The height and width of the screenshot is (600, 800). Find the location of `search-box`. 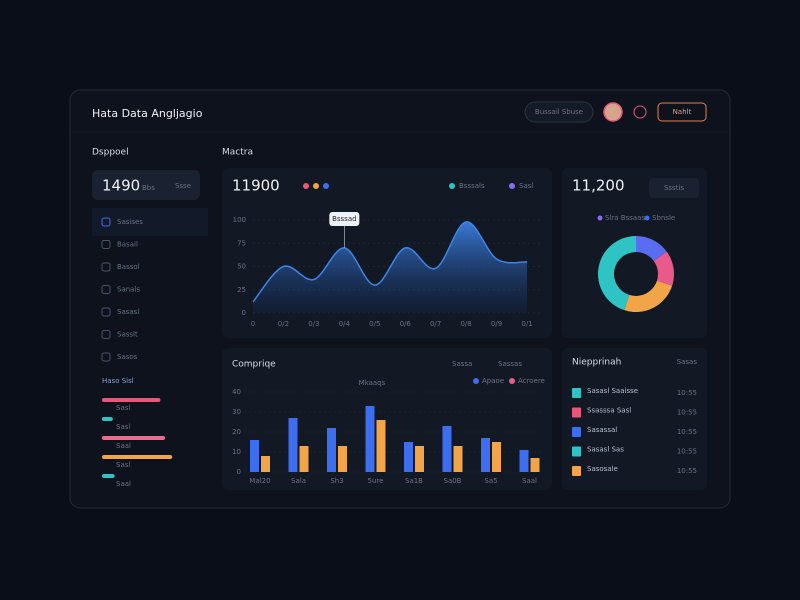

search-box is located at coordinates (559, 112).